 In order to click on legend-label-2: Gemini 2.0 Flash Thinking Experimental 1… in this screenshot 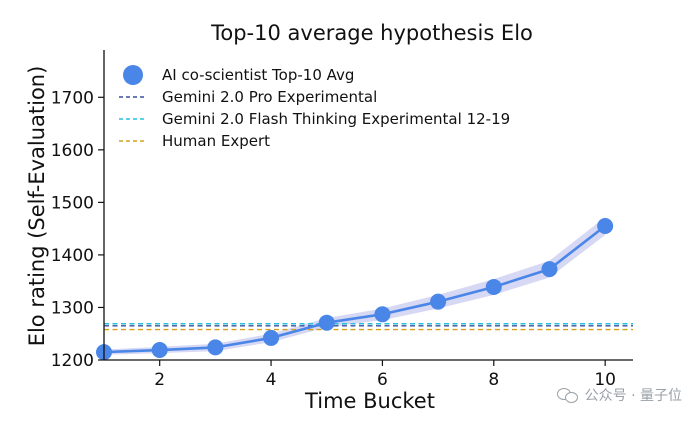, I will do `click(336, 119)`.